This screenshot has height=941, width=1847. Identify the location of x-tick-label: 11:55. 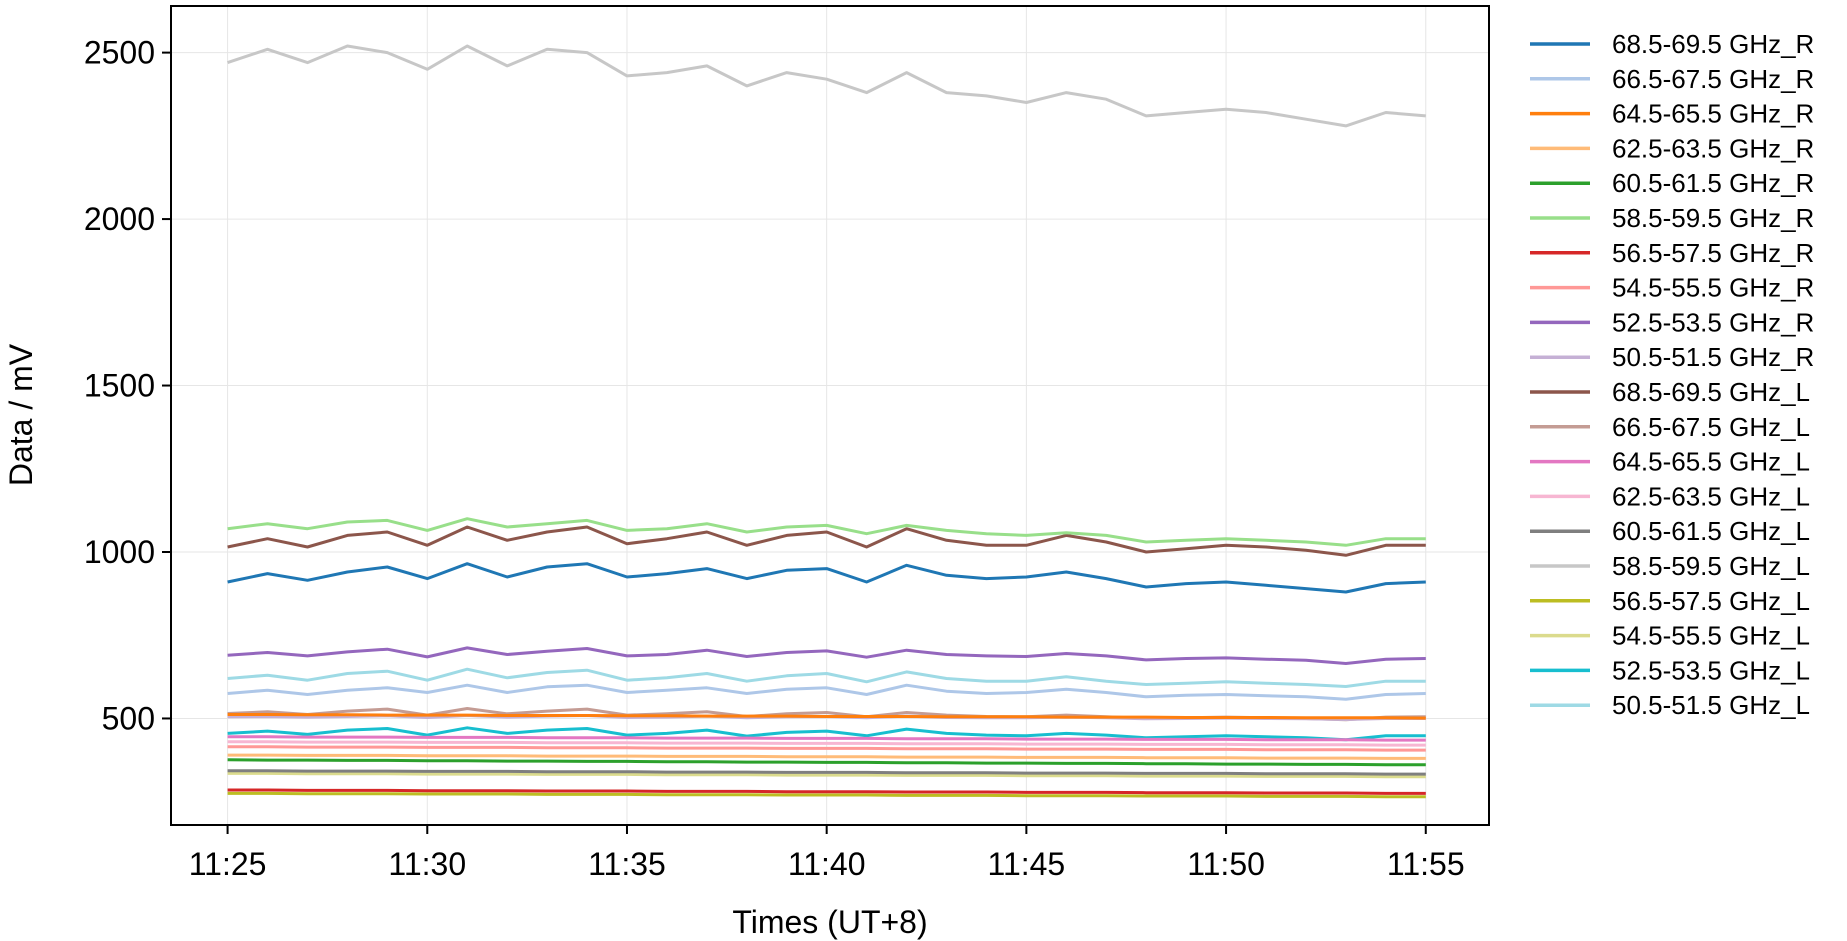
(1426, 864).